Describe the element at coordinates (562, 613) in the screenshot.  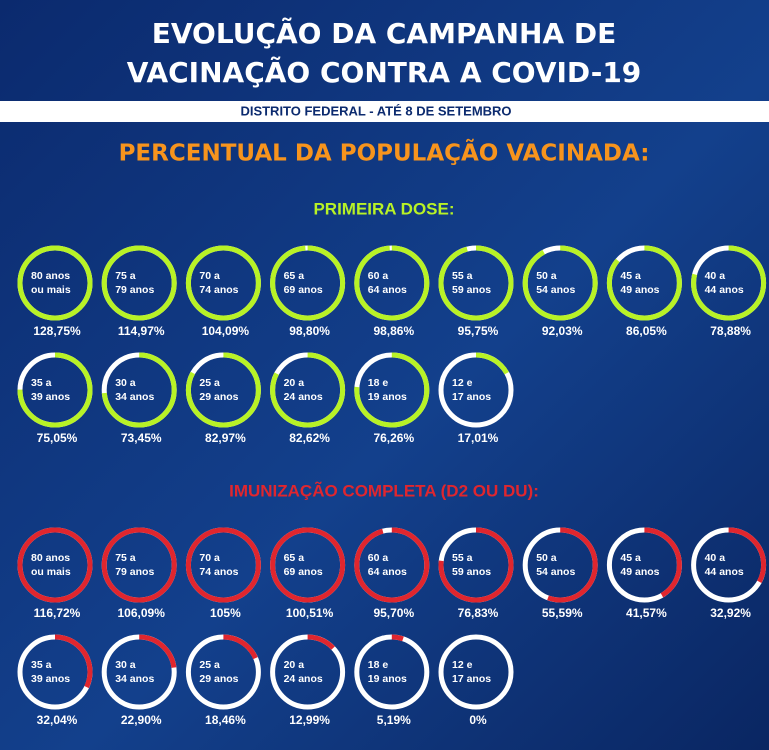
I see `value-label: 55,59%` at that location.